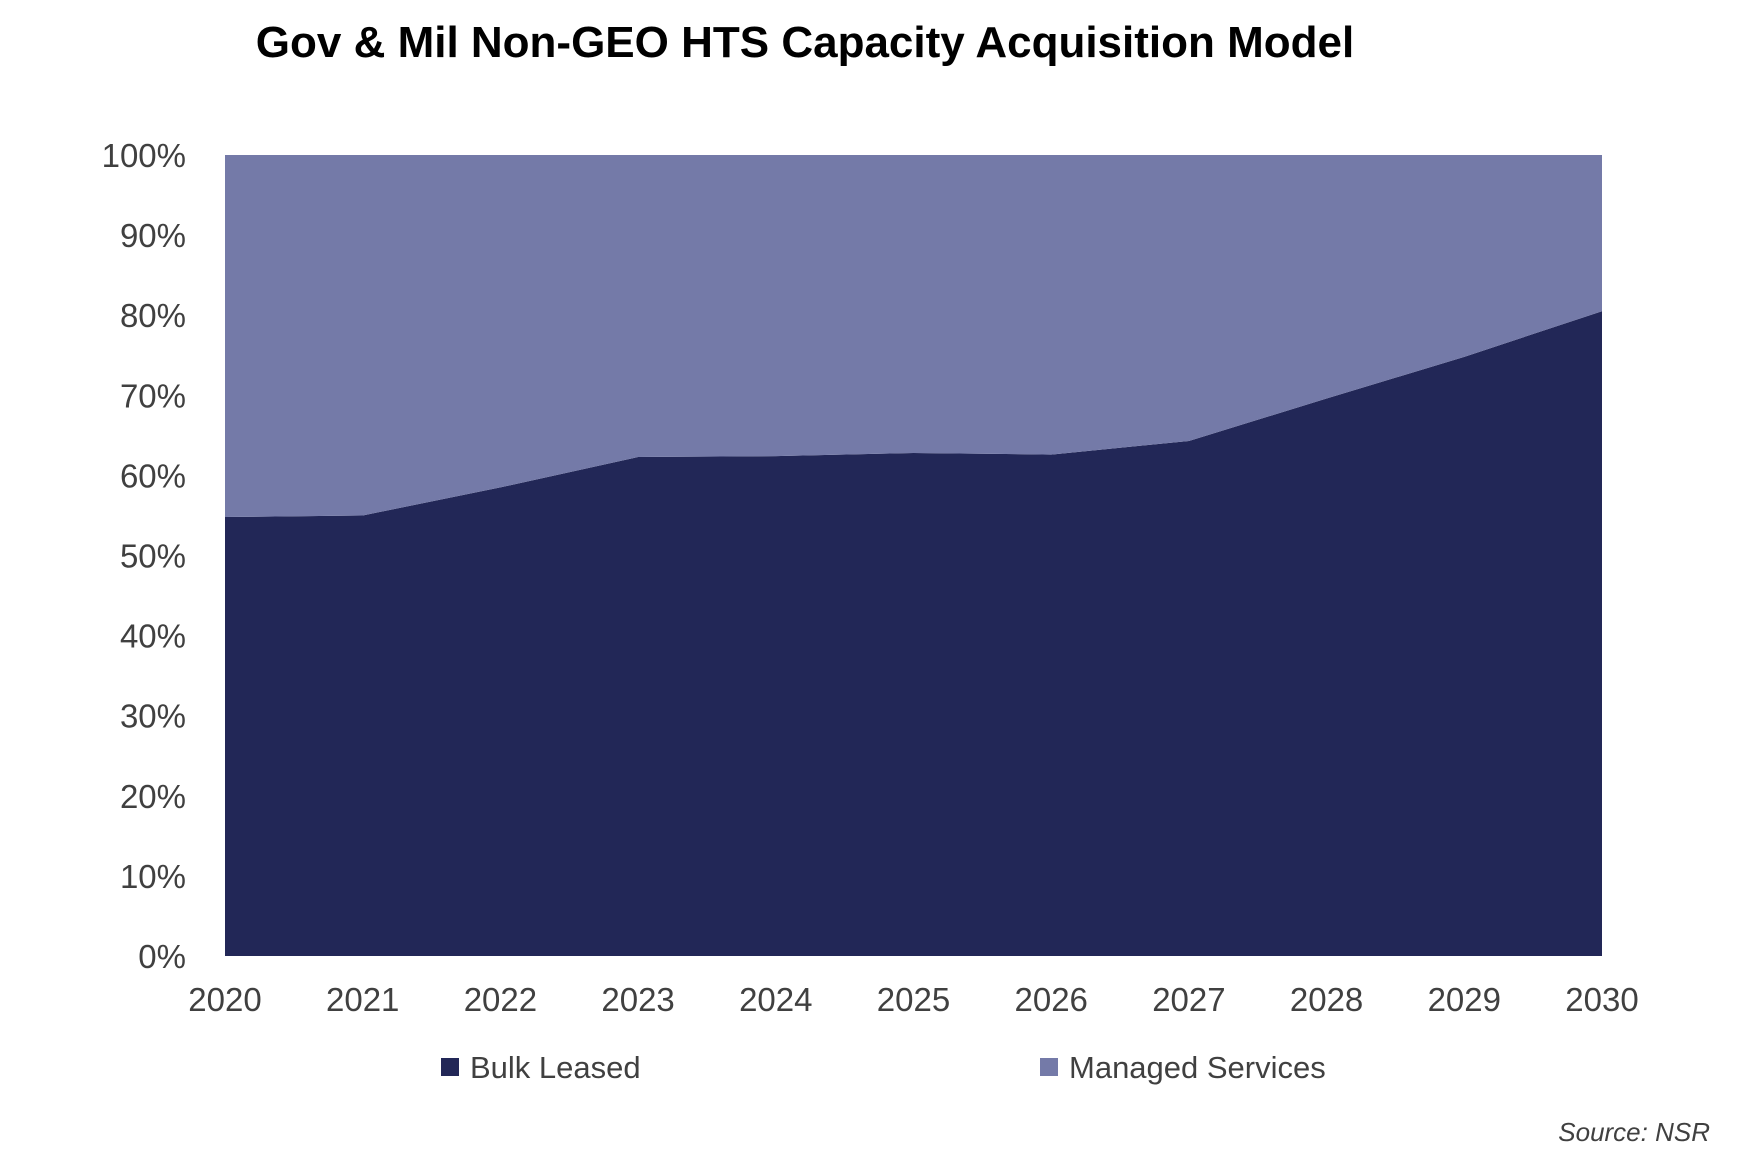  Describe the element at coordinates (153, 796) in the screenshot. I see `y-tick-label: 20%` at that location.